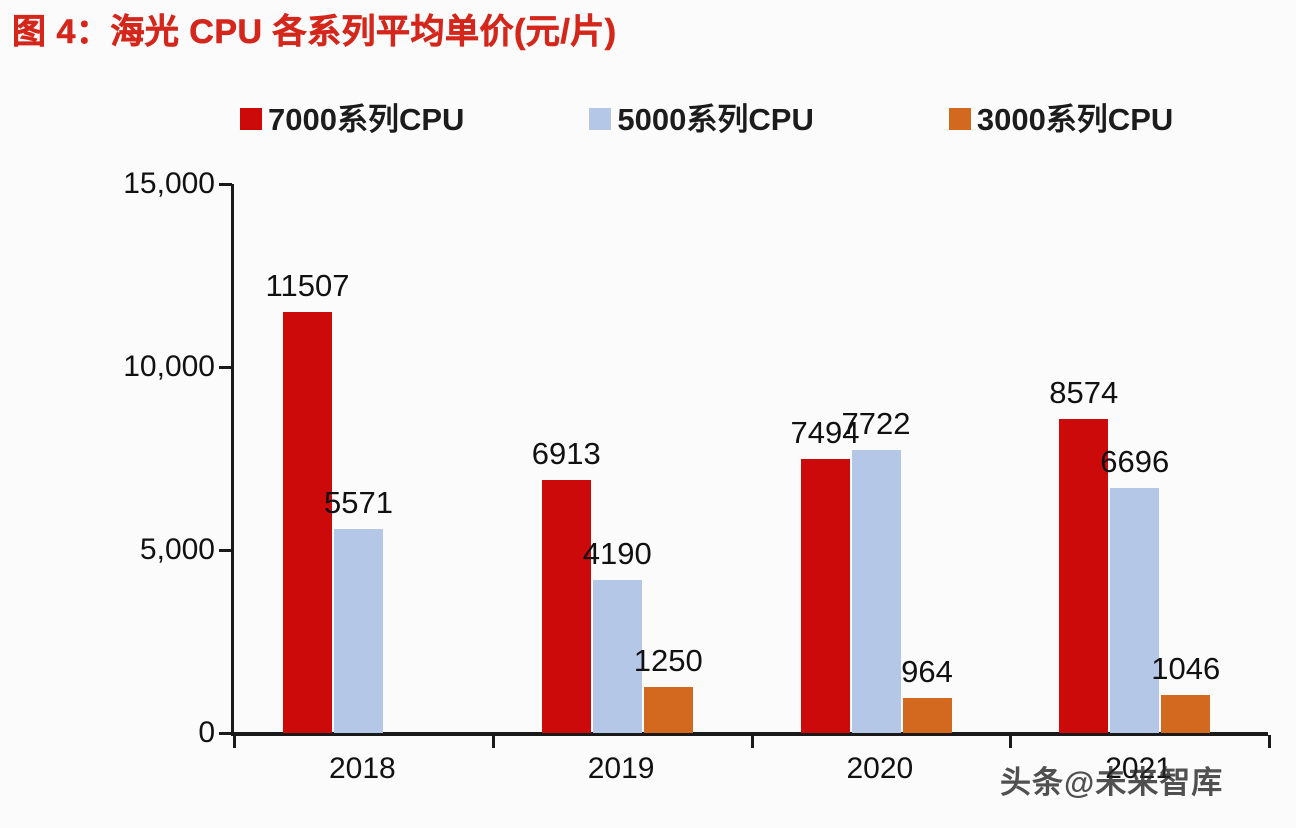  I want to click on bar-value-label: 6696, so click(1135, 461).